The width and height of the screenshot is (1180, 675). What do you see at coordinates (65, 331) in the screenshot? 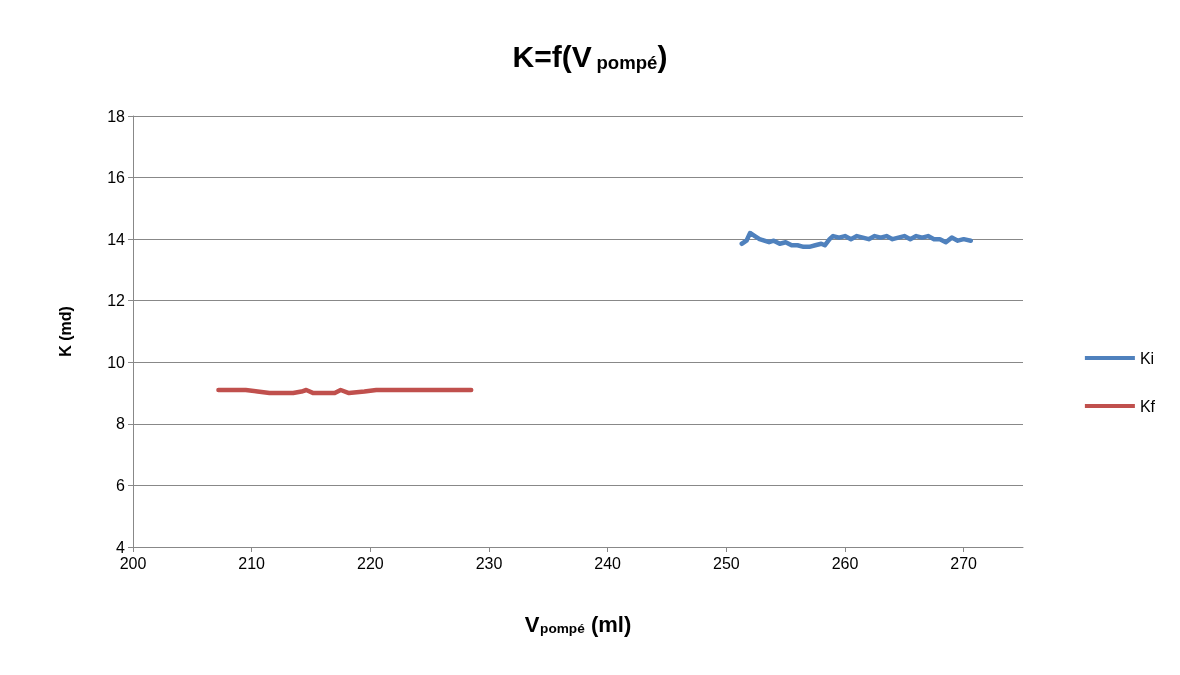
I see `y-axis-title: K (md)` at bounding box center [65, 331].